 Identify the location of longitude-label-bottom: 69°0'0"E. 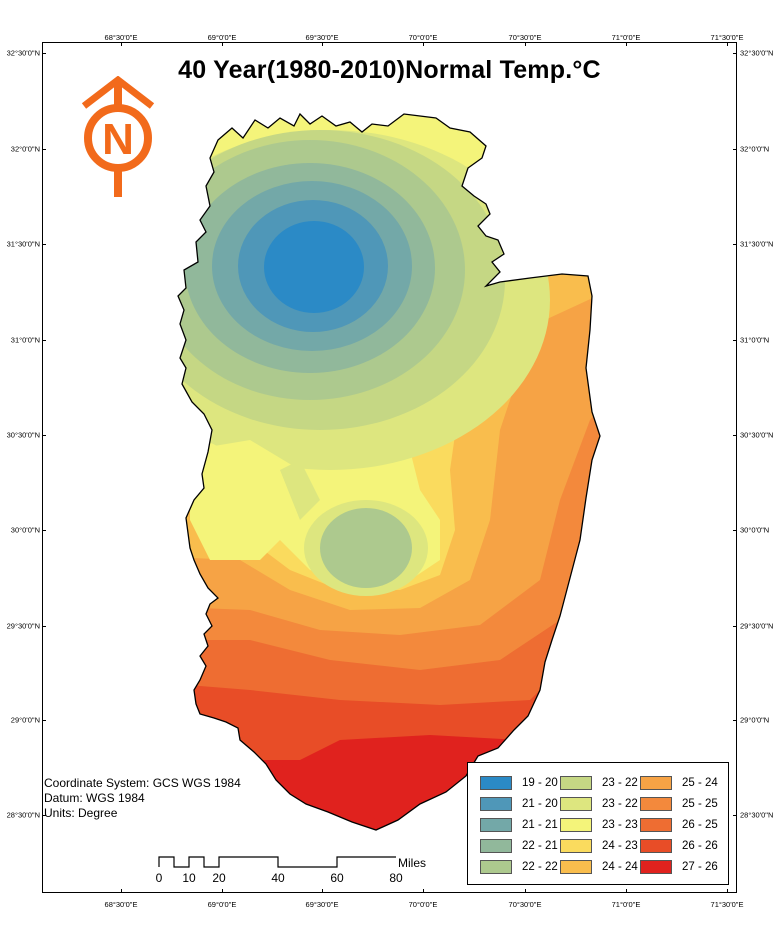
(222, 904).